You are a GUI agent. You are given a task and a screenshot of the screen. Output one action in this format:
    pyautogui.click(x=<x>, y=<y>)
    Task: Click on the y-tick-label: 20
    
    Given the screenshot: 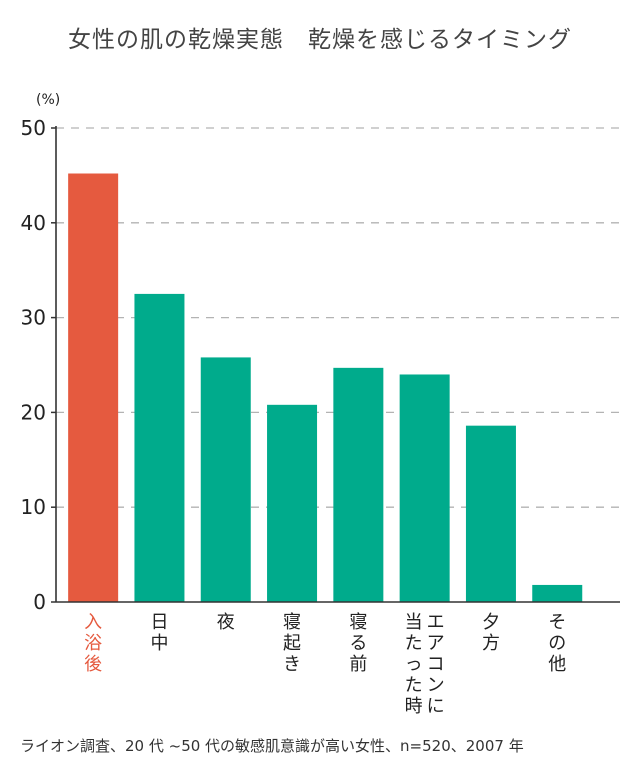 What is the action you would take?
    pyautogui.click(x=33, y=412)
    